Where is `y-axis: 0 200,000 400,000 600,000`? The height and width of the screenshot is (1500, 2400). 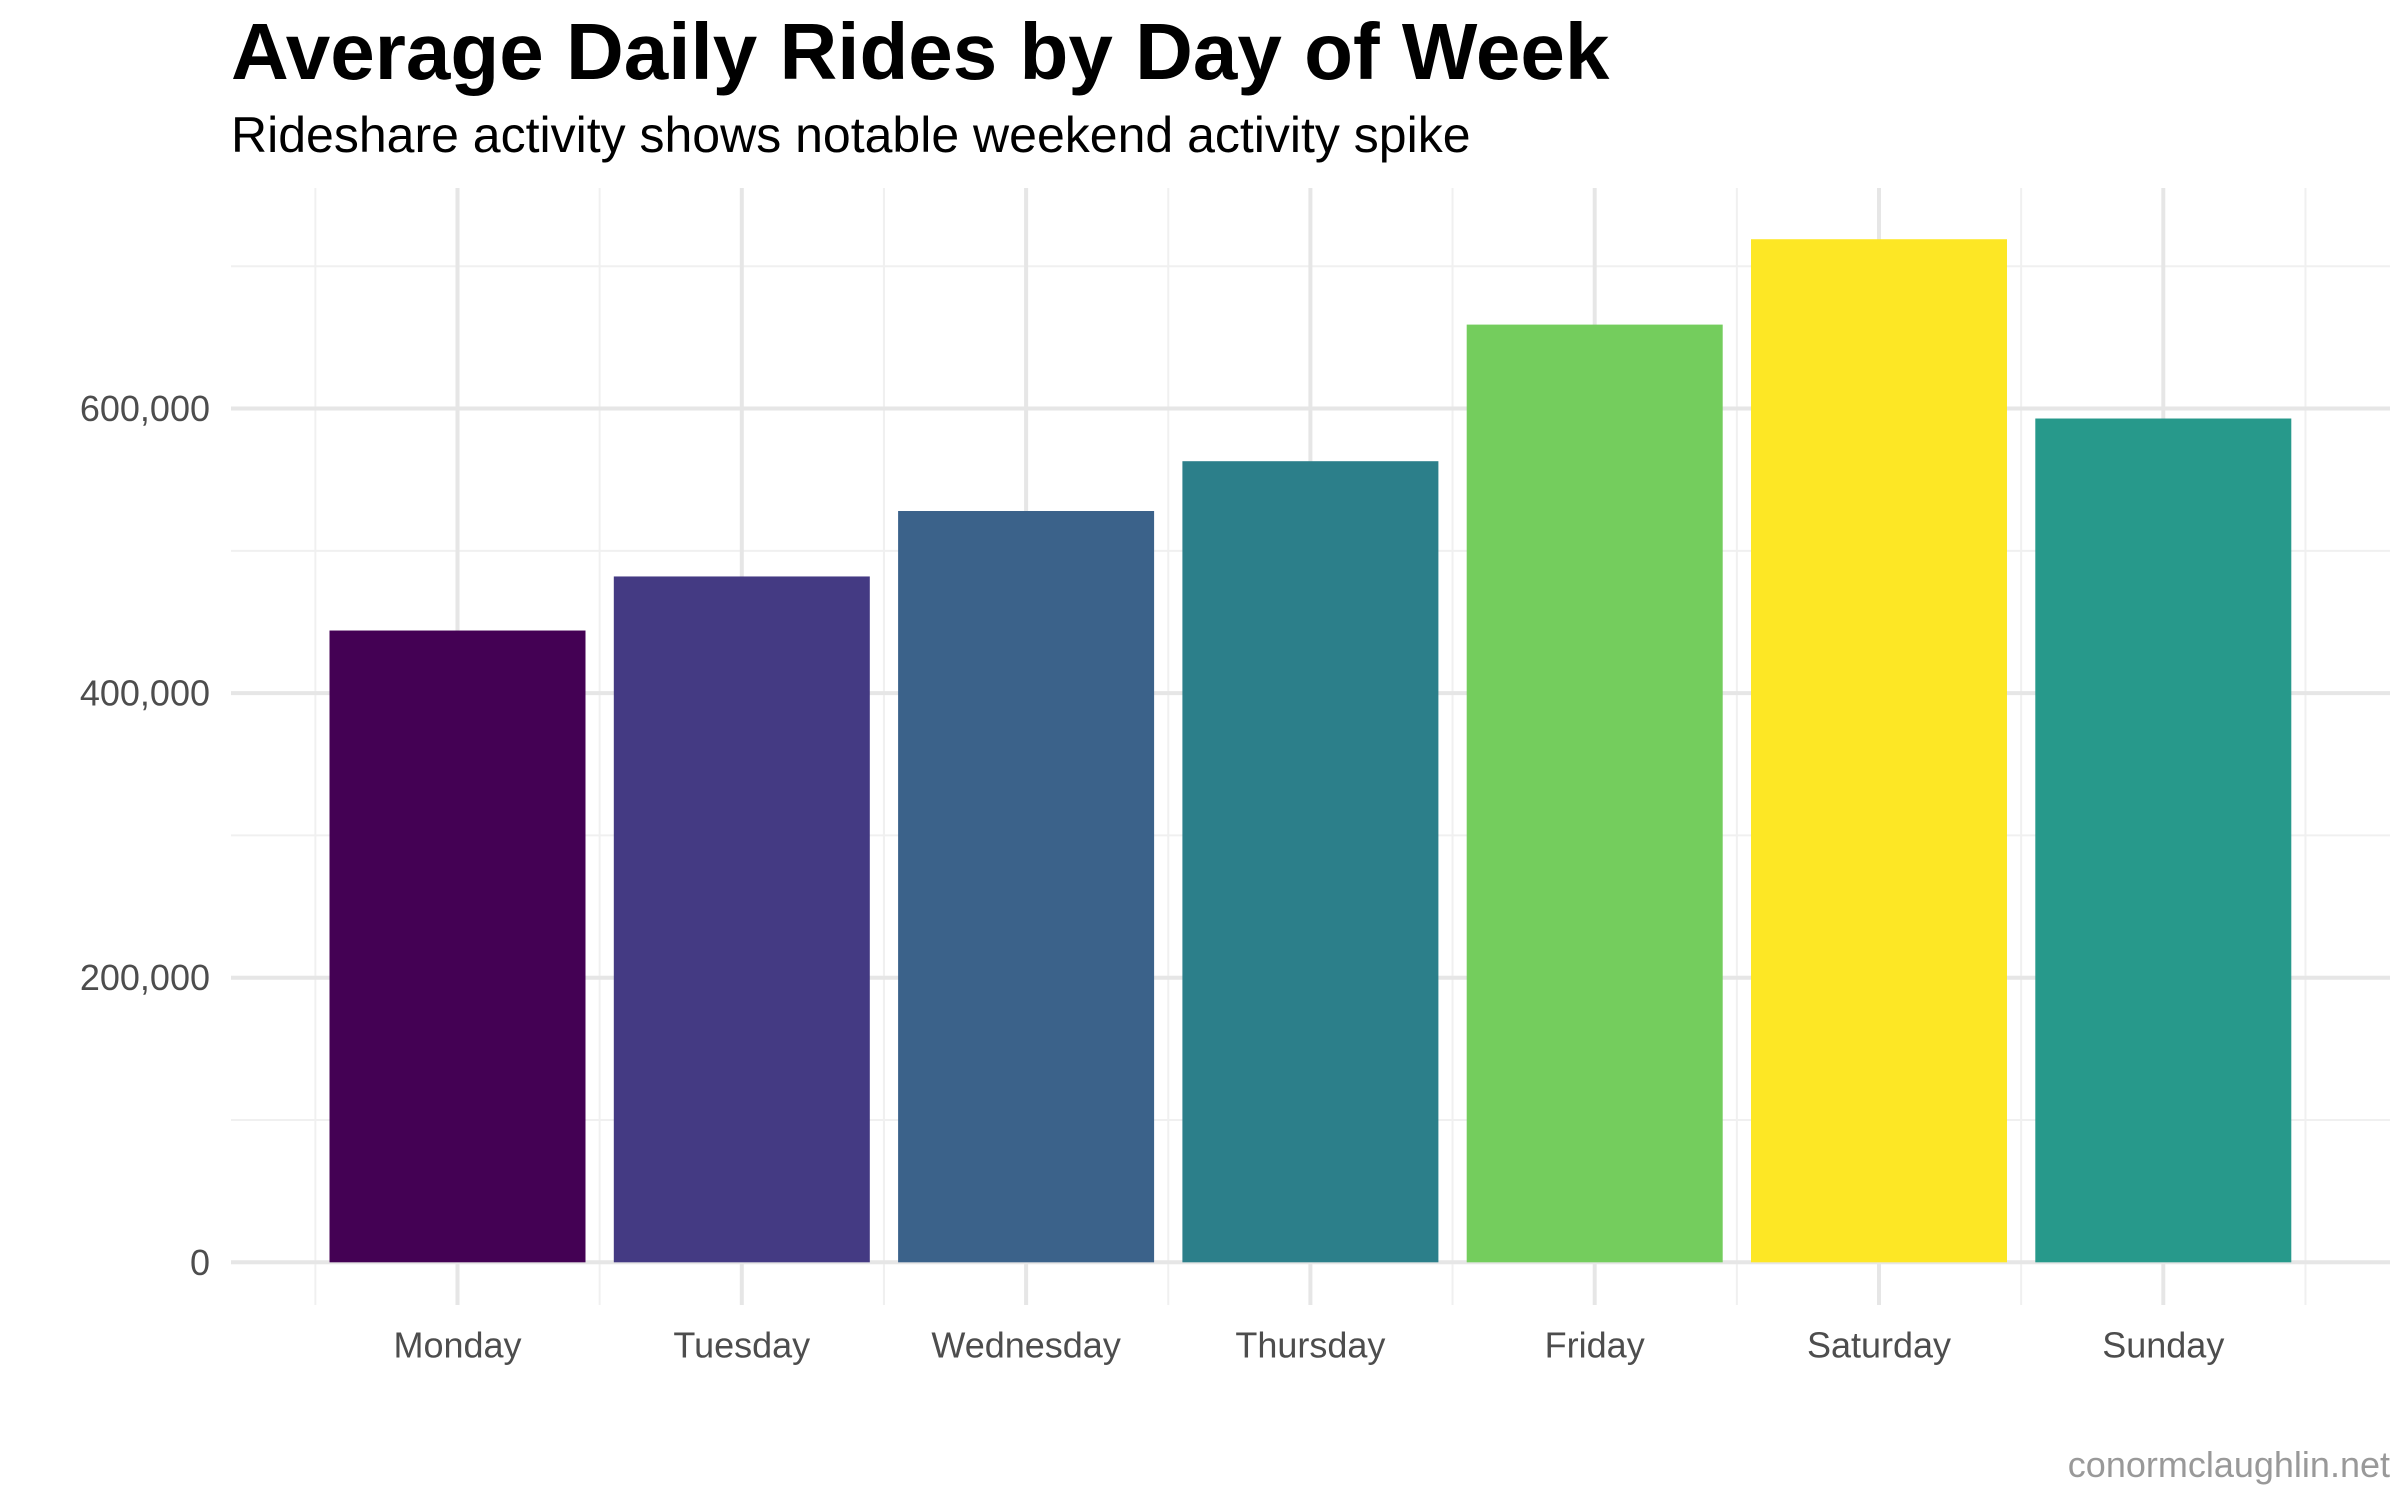 y-axis: 0 200,000 400,000 600,000 is located at coordinates (145, 835).